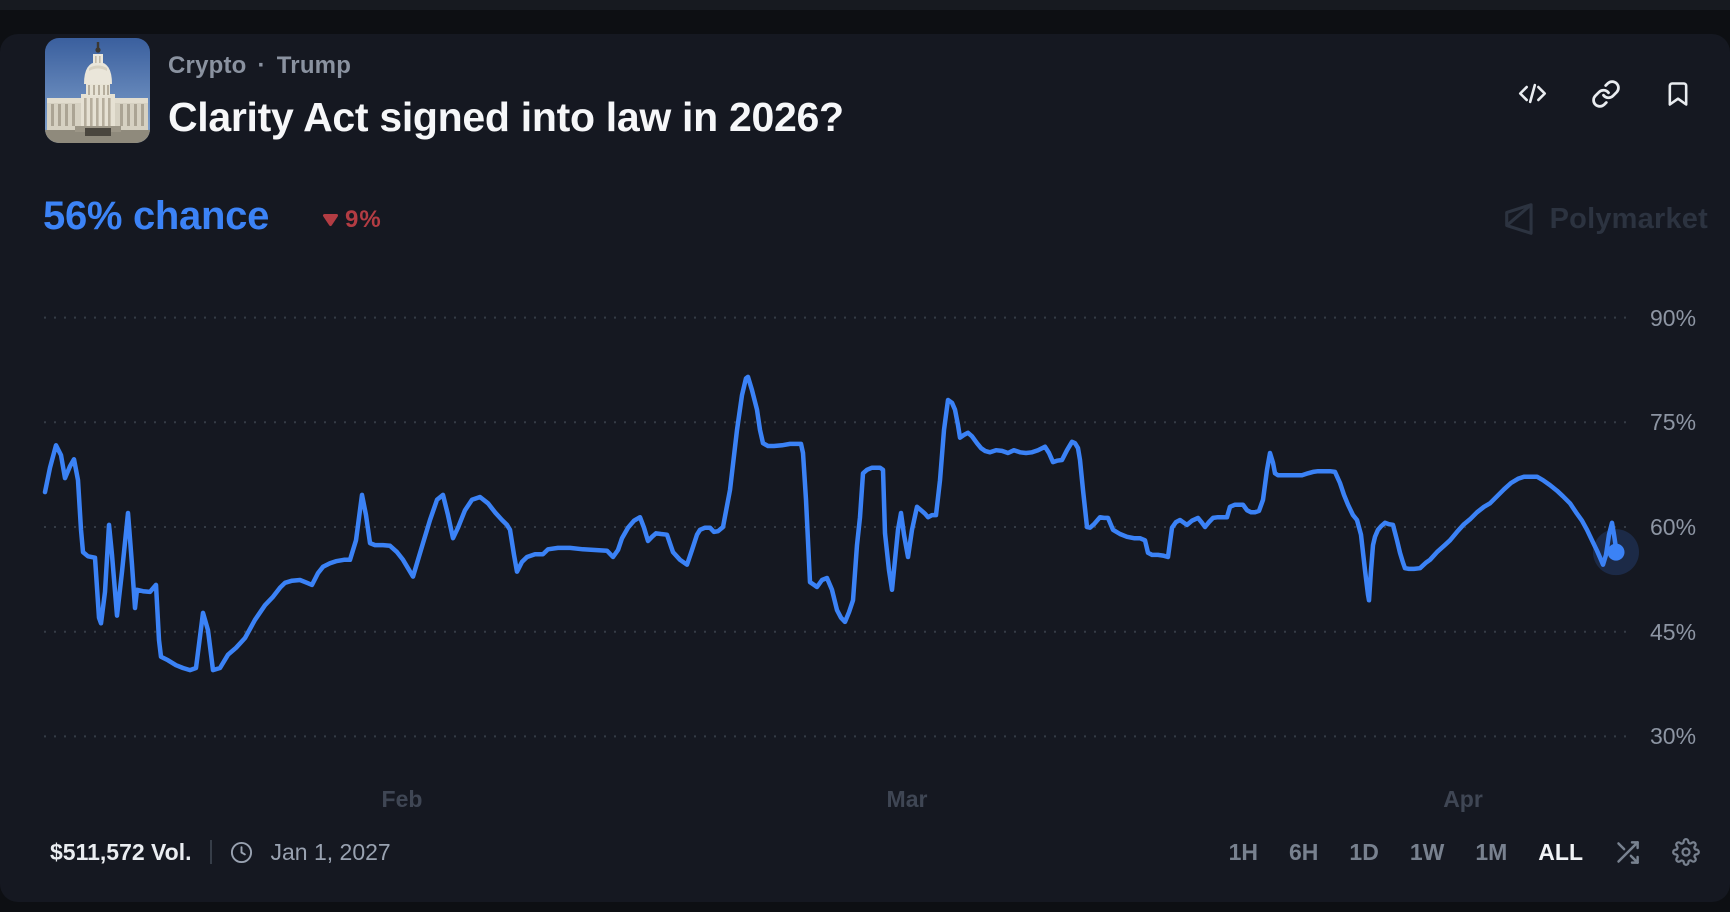 The image size is (1730, 912). I want to click on market-thumbnail, so click(97, 90).